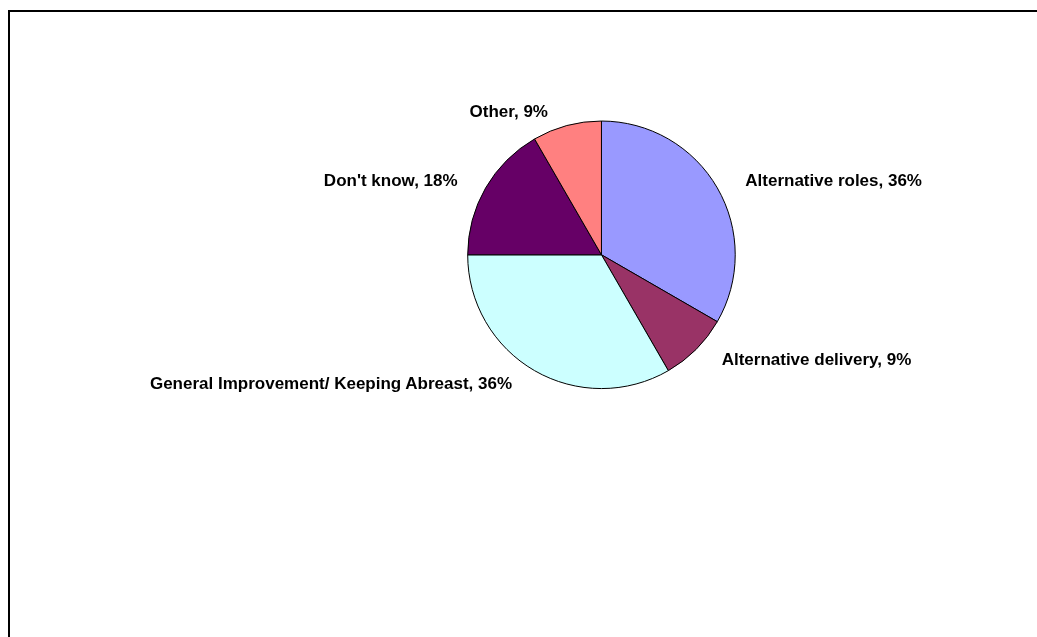 The image size is (1037, 637). I want to click on slice-label: Alternative roles, 36%, so click(833, 180).